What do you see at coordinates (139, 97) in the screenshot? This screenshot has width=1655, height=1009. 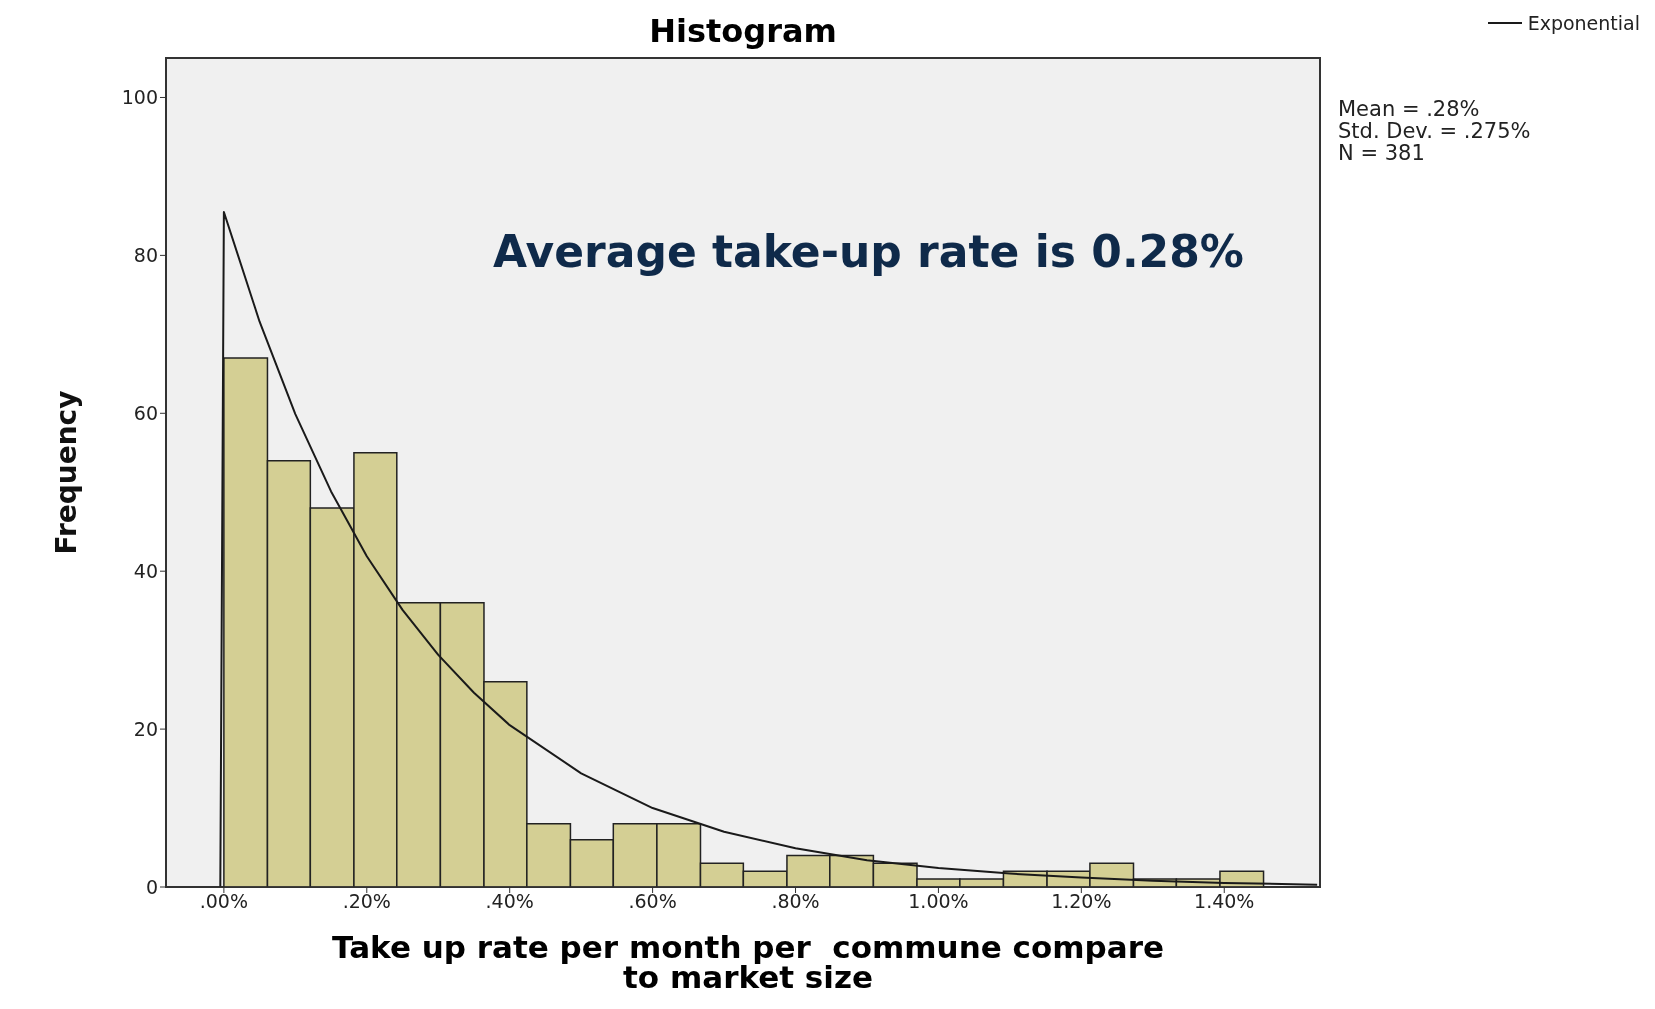 I see `y-tick-label: 100` at bounding box center [139, 97].